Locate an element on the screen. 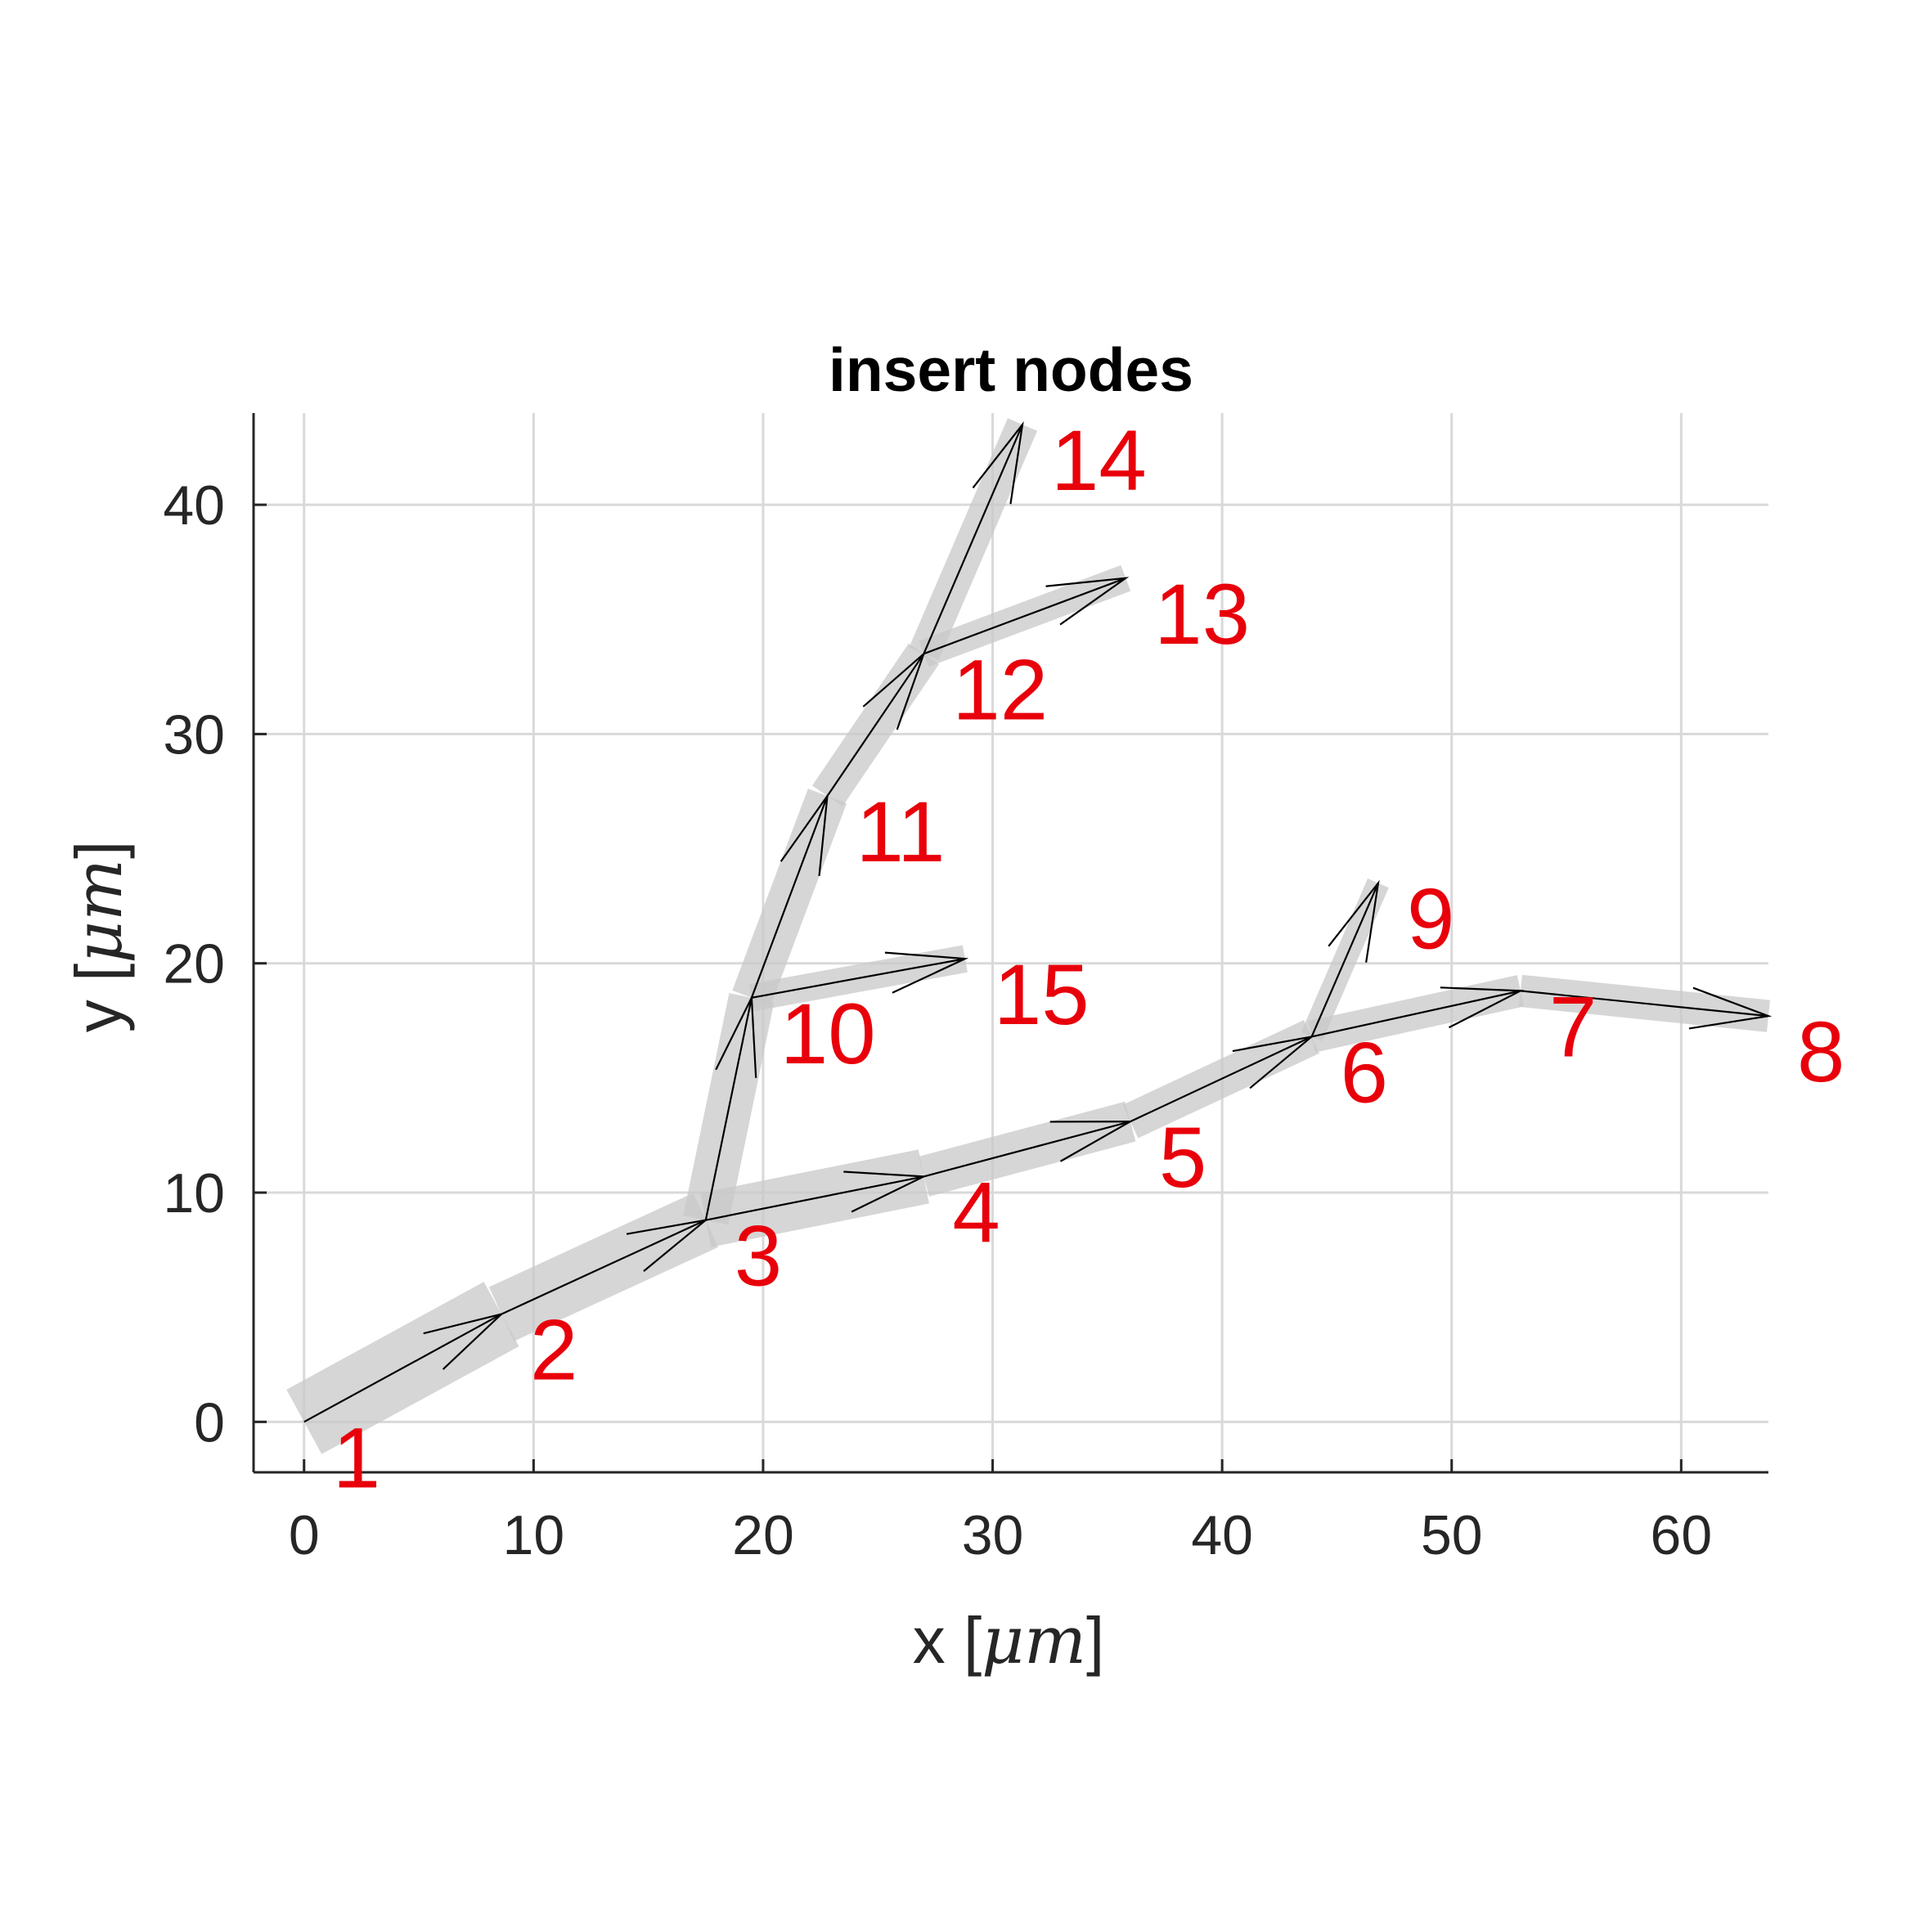  y-tick-label: 10 is located at coordinates (194, 1193).